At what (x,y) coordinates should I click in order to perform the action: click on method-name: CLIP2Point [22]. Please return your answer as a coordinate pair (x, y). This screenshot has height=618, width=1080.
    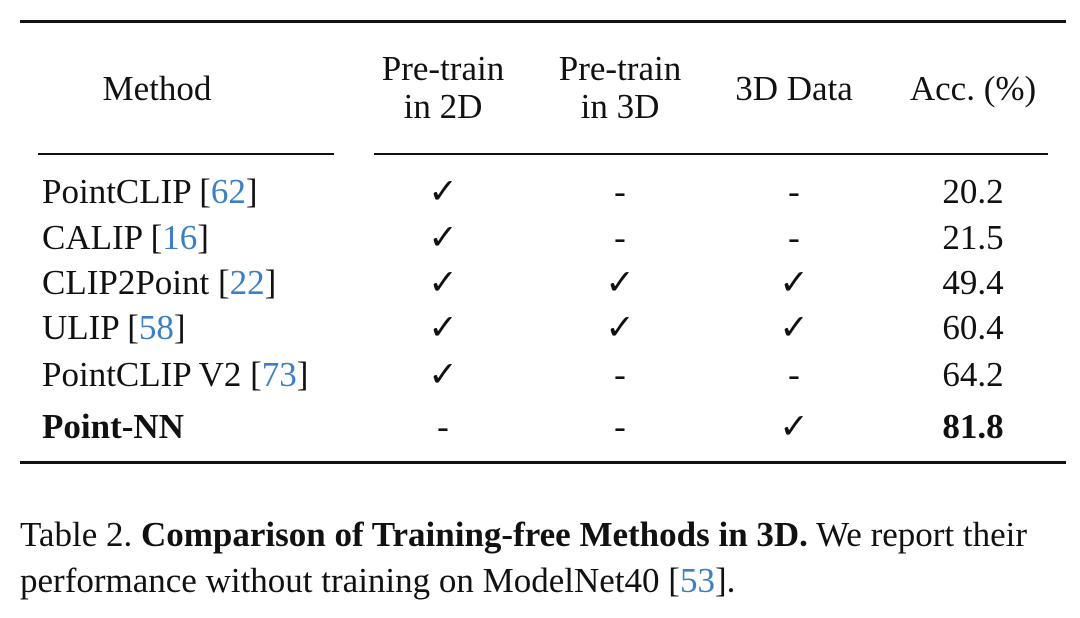
    Looking at the image, I should click on (159, 282).